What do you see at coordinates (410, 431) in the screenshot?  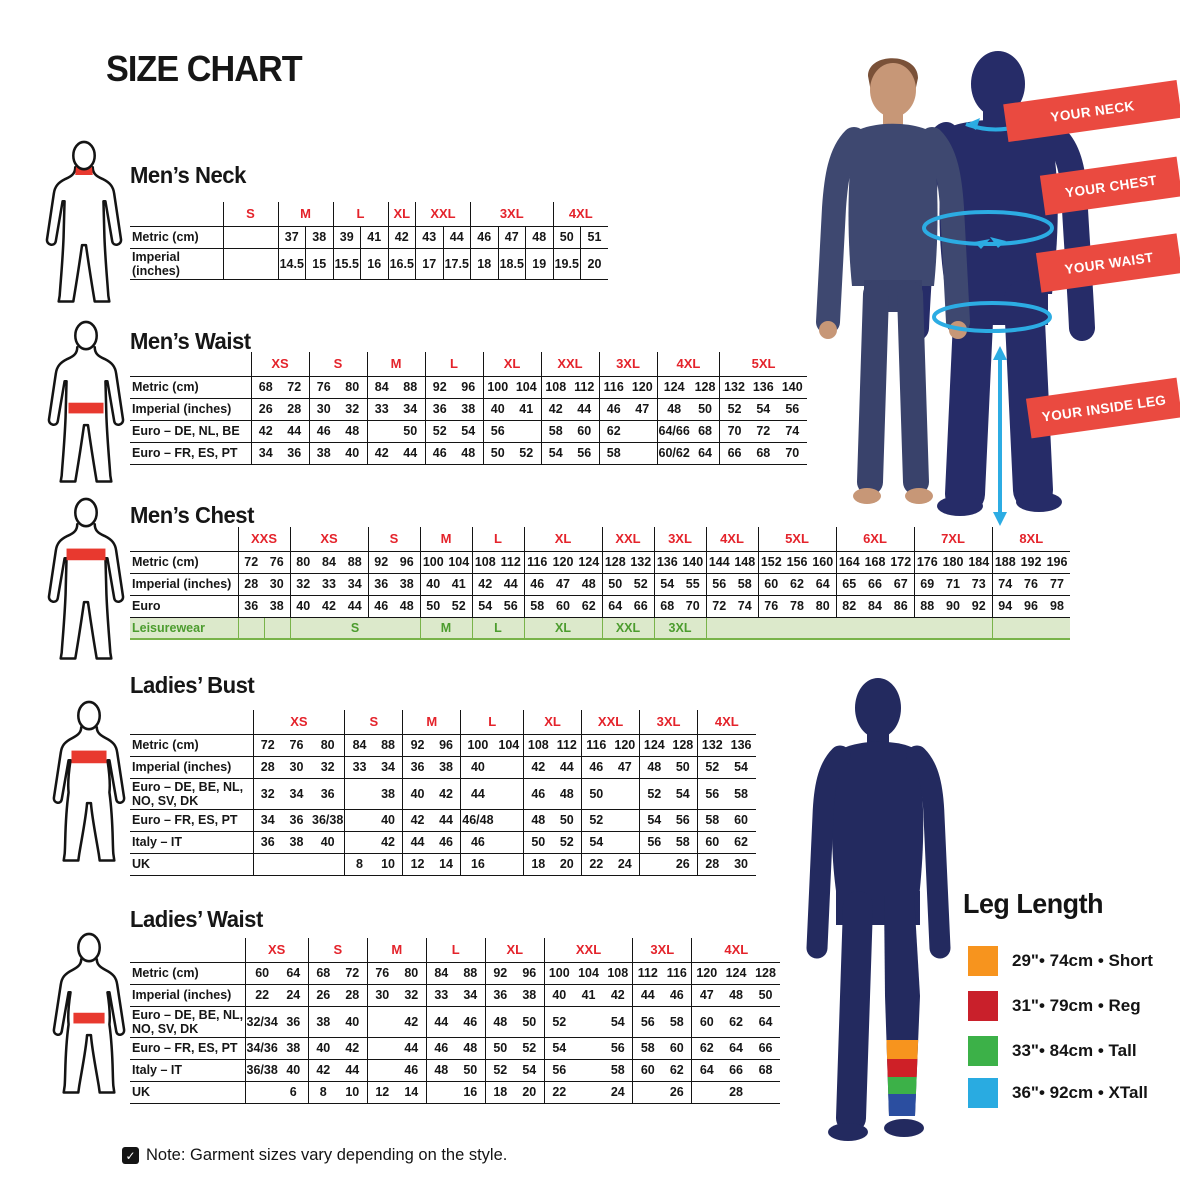 I see `size-cell: 50` at bounding box center [410, 431].